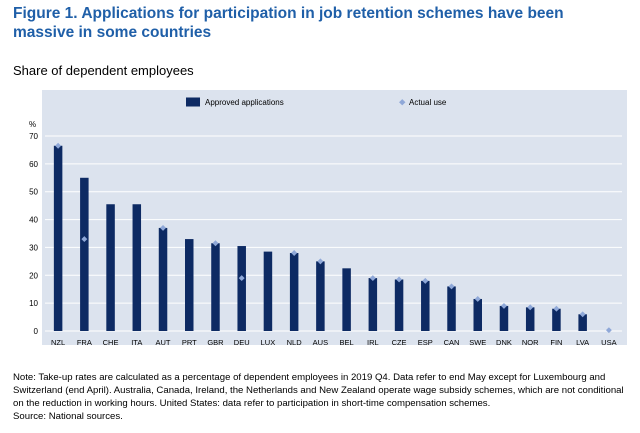 This screenshot has width=640, height=433. What do you see at coordinates (163, 279) in the screenshot?
I see `bar-aut` at bounding box center [163, 279].